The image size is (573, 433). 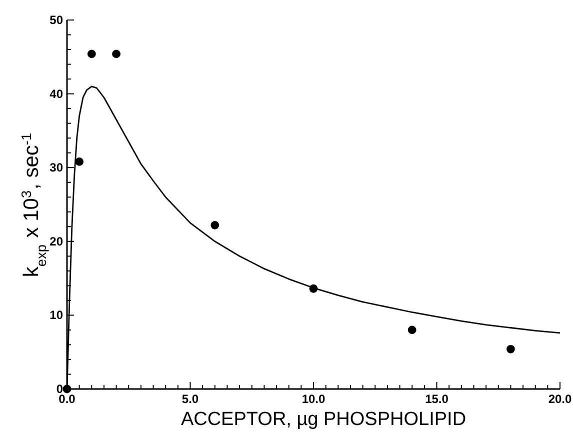 I want to click on y-tick-label: 40, so click(x=57, y=93).